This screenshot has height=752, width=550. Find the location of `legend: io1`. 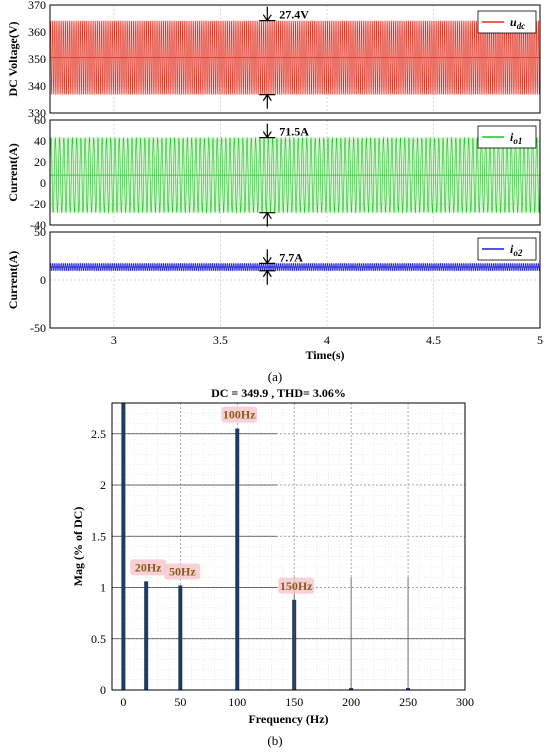

legend: io1 is located at coordinates (507, 137).